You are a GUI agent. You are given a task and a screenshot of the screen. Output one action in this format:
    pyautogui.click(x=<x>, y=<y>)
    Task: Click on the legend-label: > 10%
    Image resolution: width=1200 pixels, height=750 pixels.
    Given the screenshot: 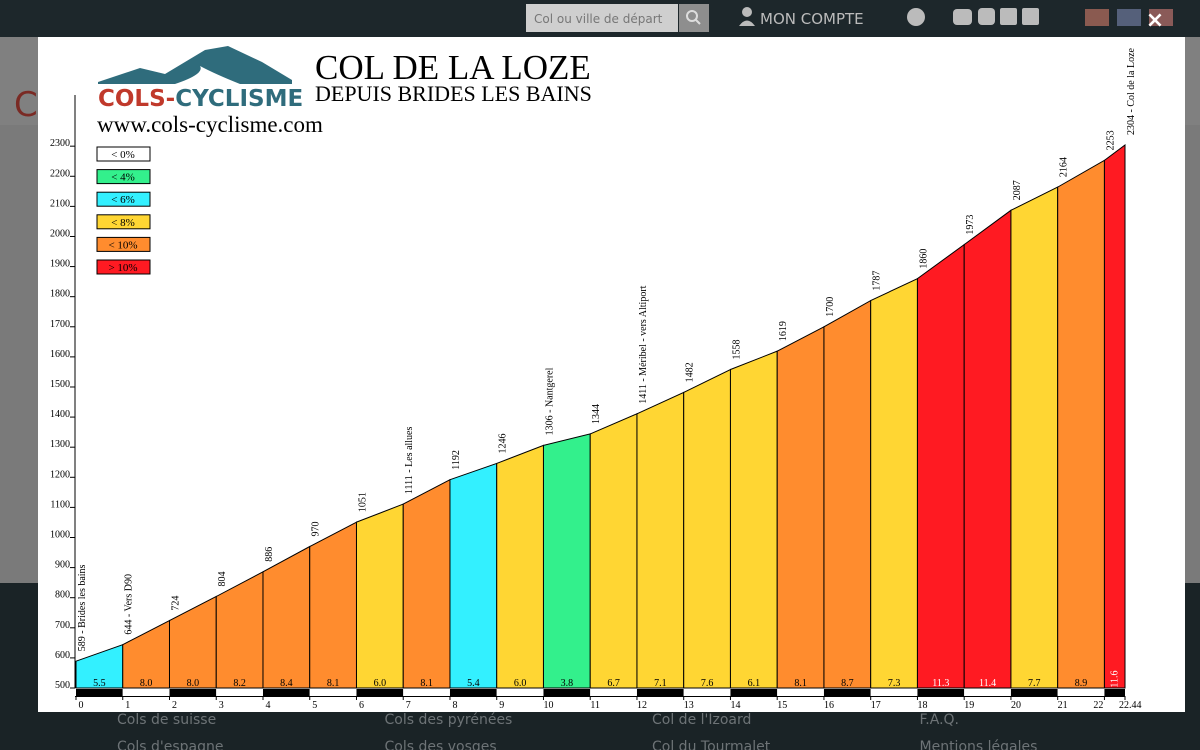 What is the action you would take?
    pyautogui.click(x=122, y=268)
    